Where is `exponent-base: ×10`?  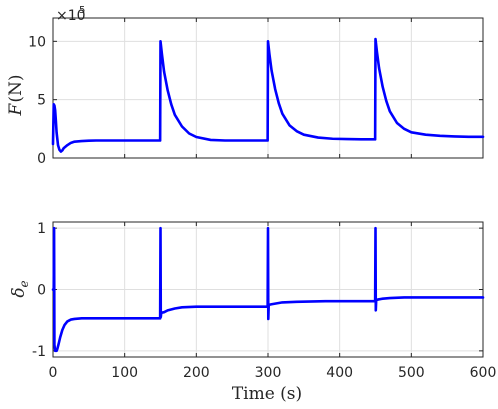 exponent-base: ×10 is located at coordinates (71, 16).